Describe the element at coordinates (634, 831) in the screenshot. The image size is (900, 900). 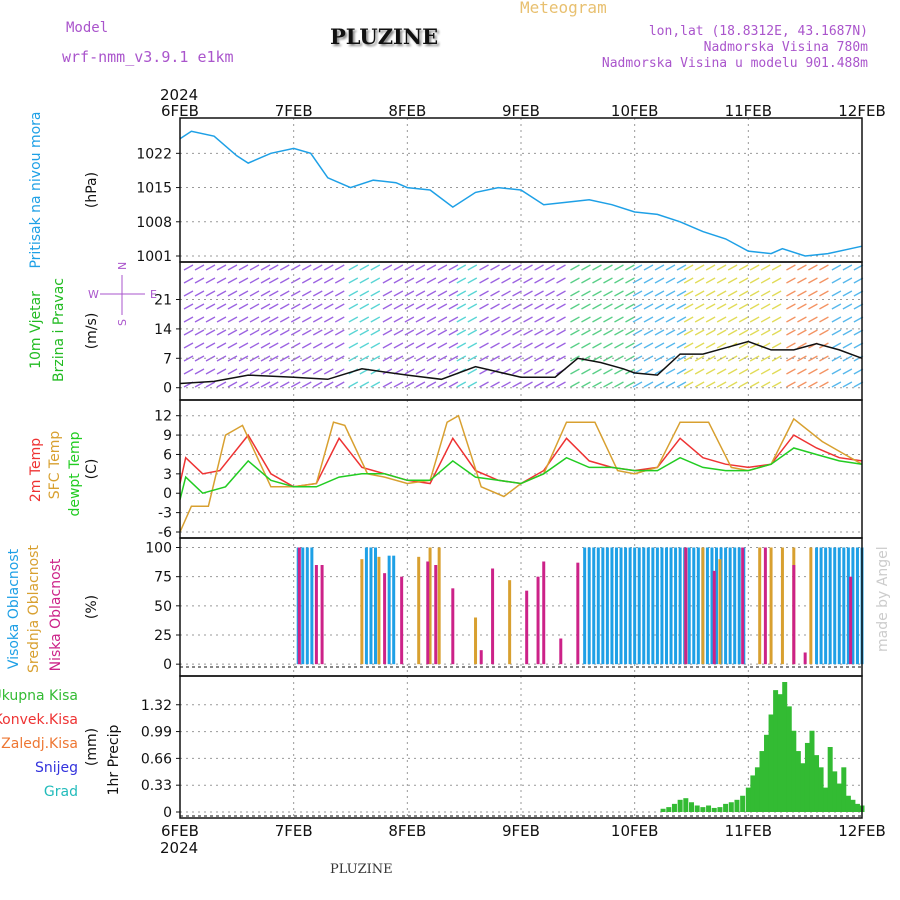
I see `date-label-bottom: 10FEB` at that location.